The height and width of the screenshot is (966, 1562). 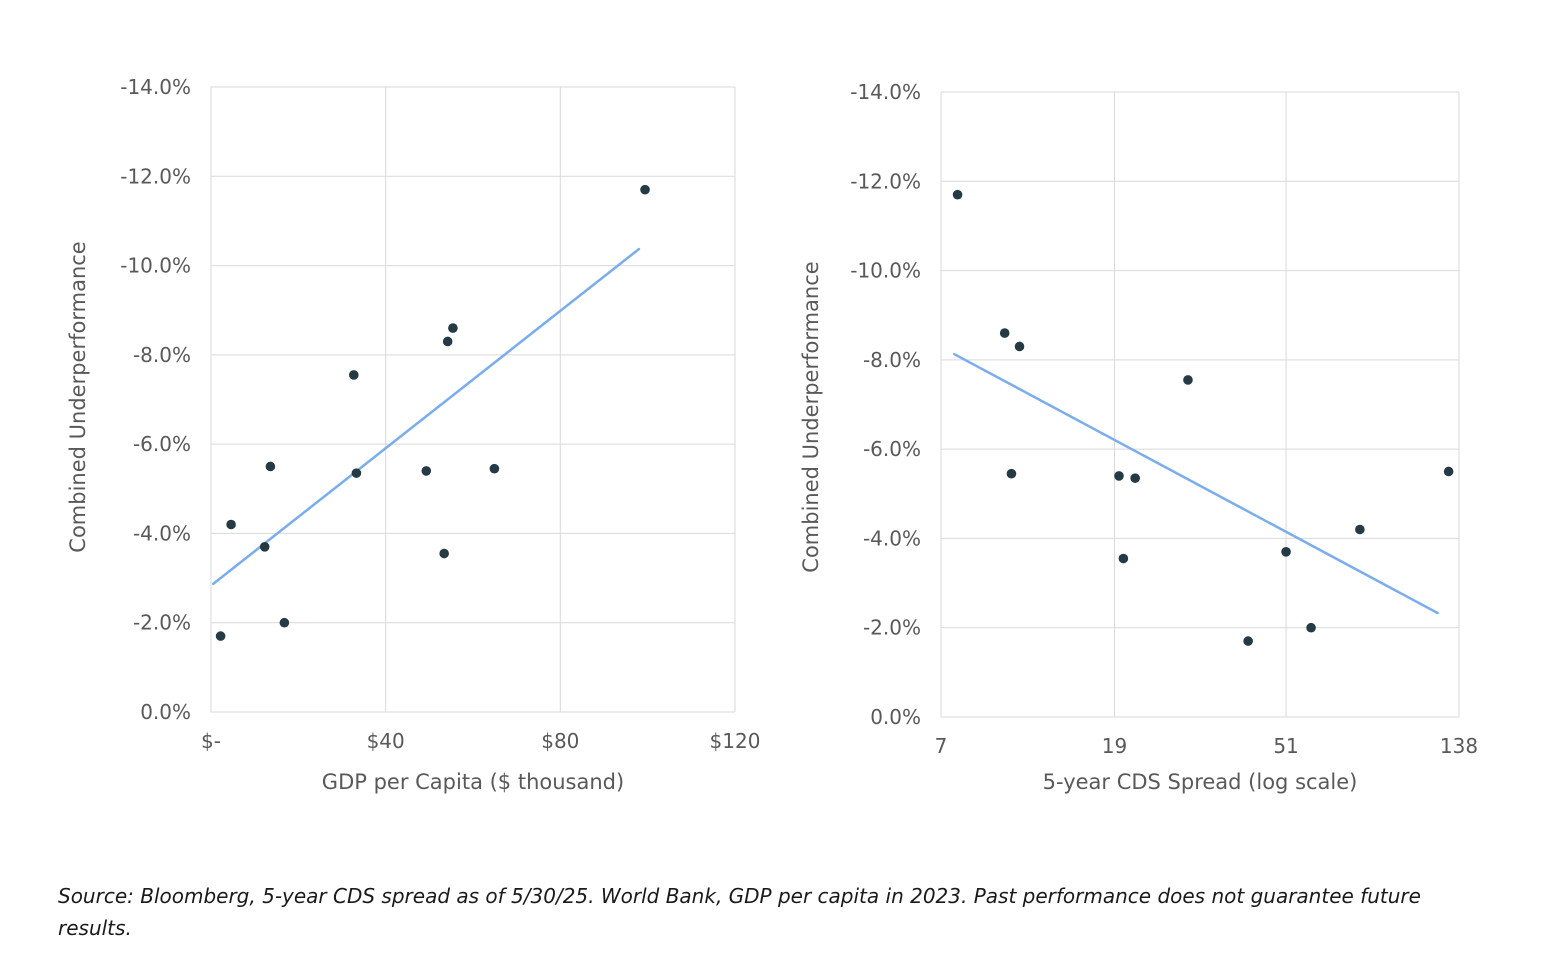 What do you see at coordinates (473, 782) in the screenshot?
I see `x-axis-title: GDP per Capita ($ thousand)` at bounding box center [473, 782].